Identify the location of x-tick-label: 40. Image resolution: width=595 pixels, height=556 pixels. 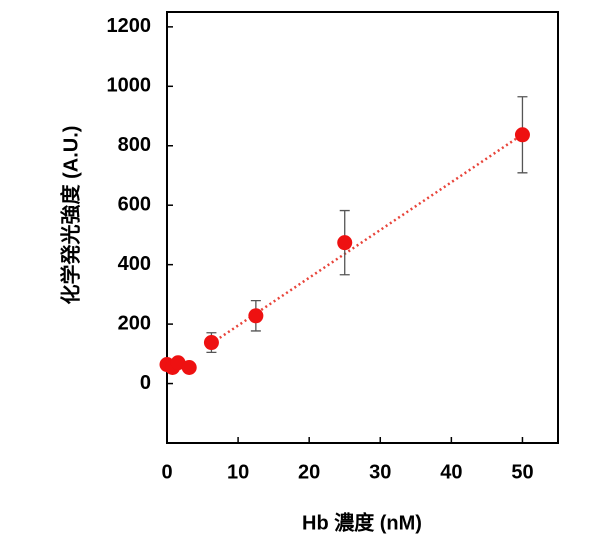
(451, 472).